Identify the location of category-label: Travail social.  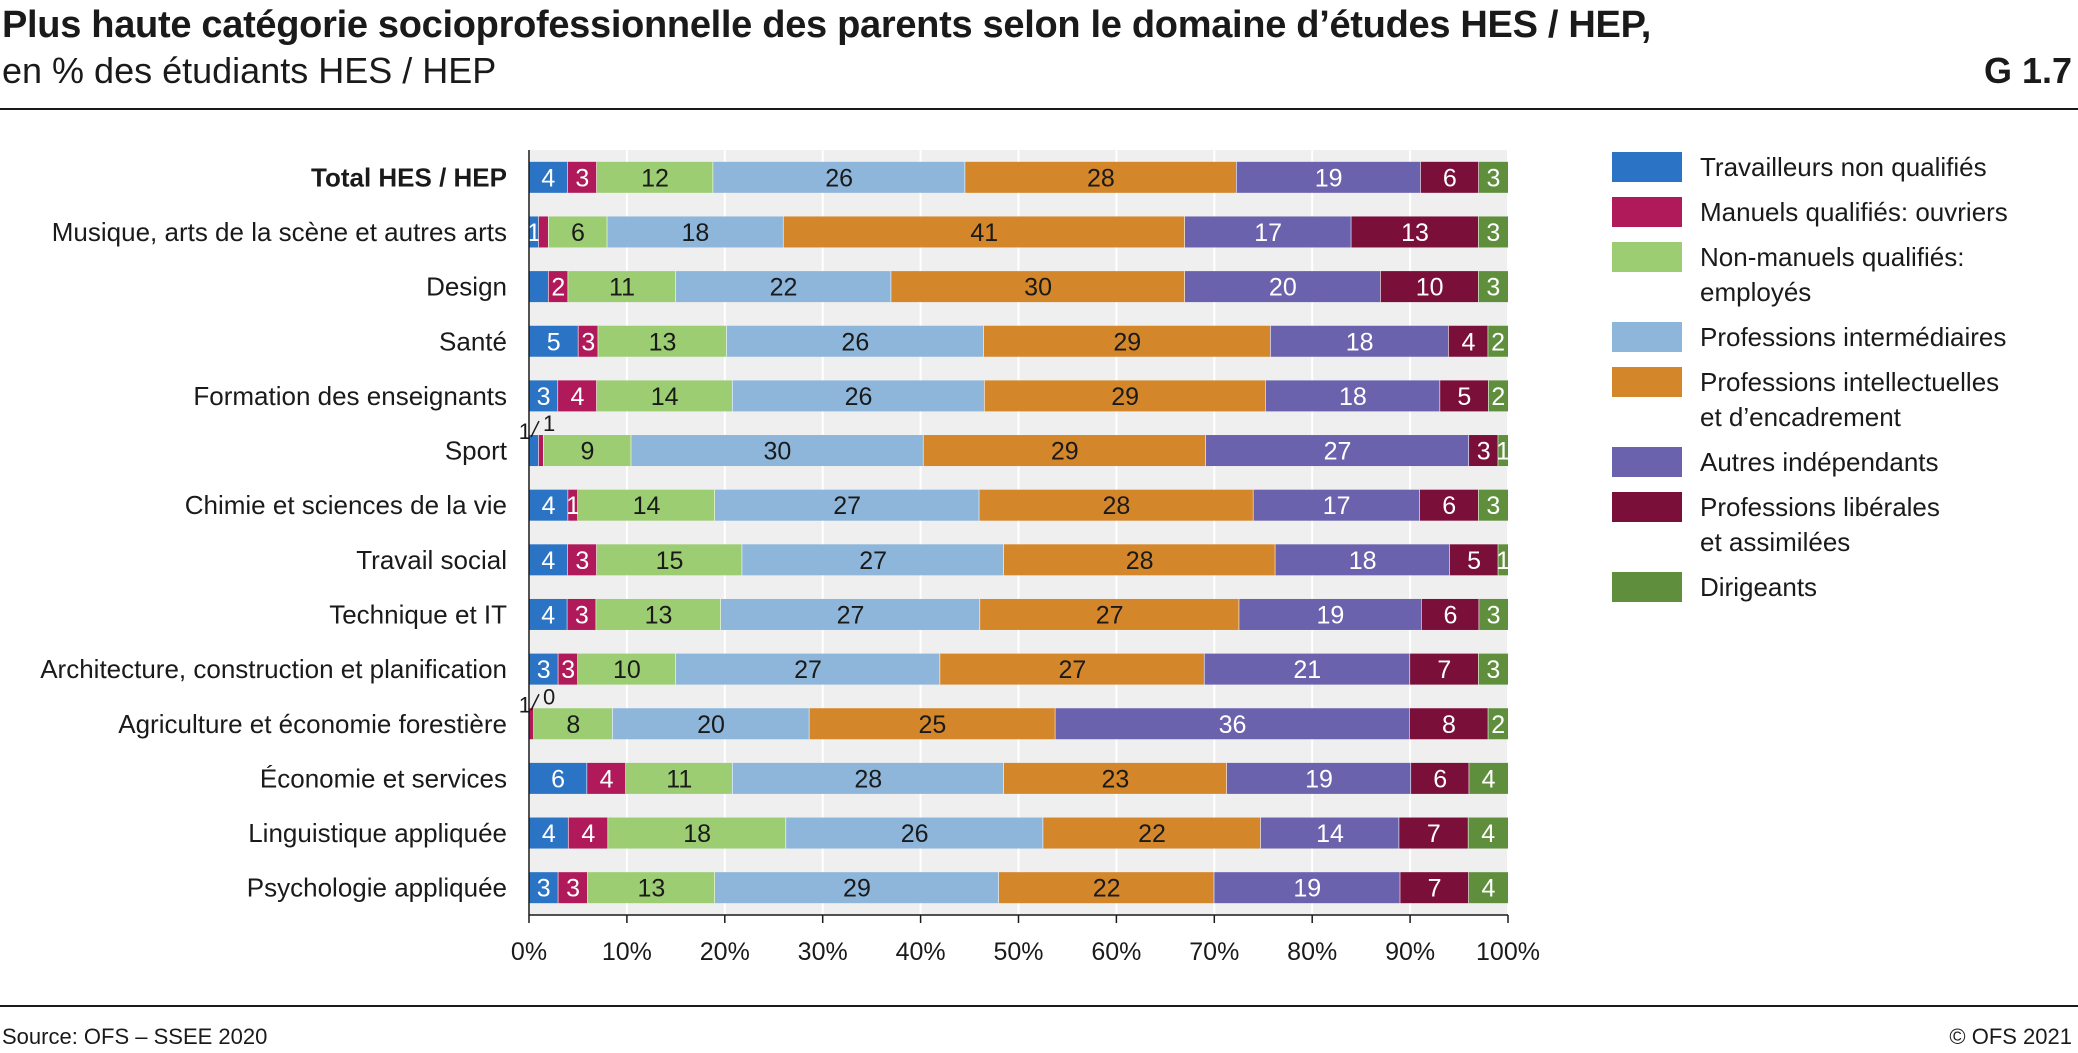
(431, 560).